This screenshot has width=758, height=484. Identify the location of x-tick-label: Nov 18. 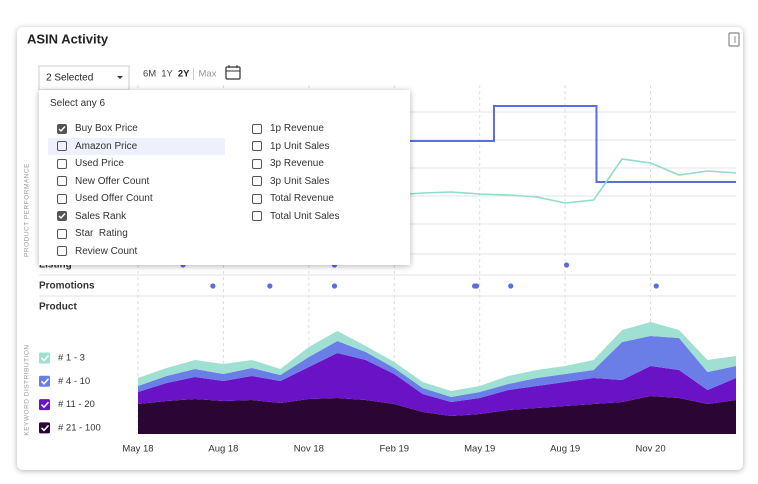
(309, 449).